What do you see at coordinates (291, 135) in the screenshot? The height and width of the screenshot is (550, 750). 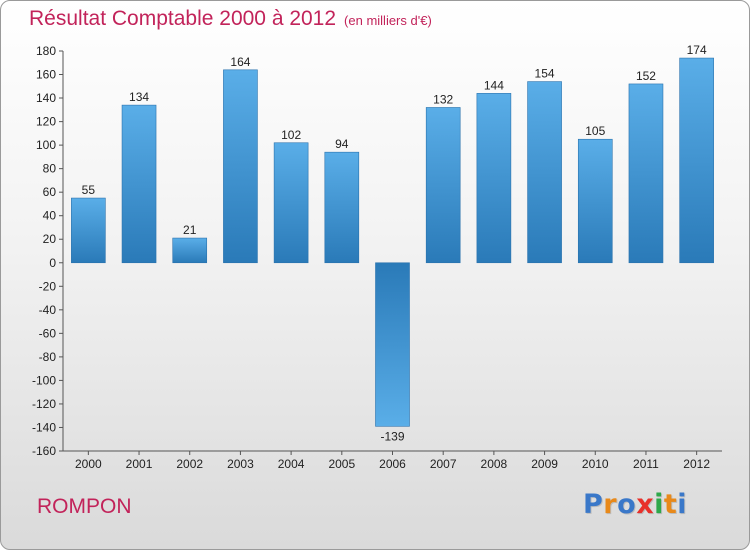 I see `data-label: 102` at bounding box center [291, 135].